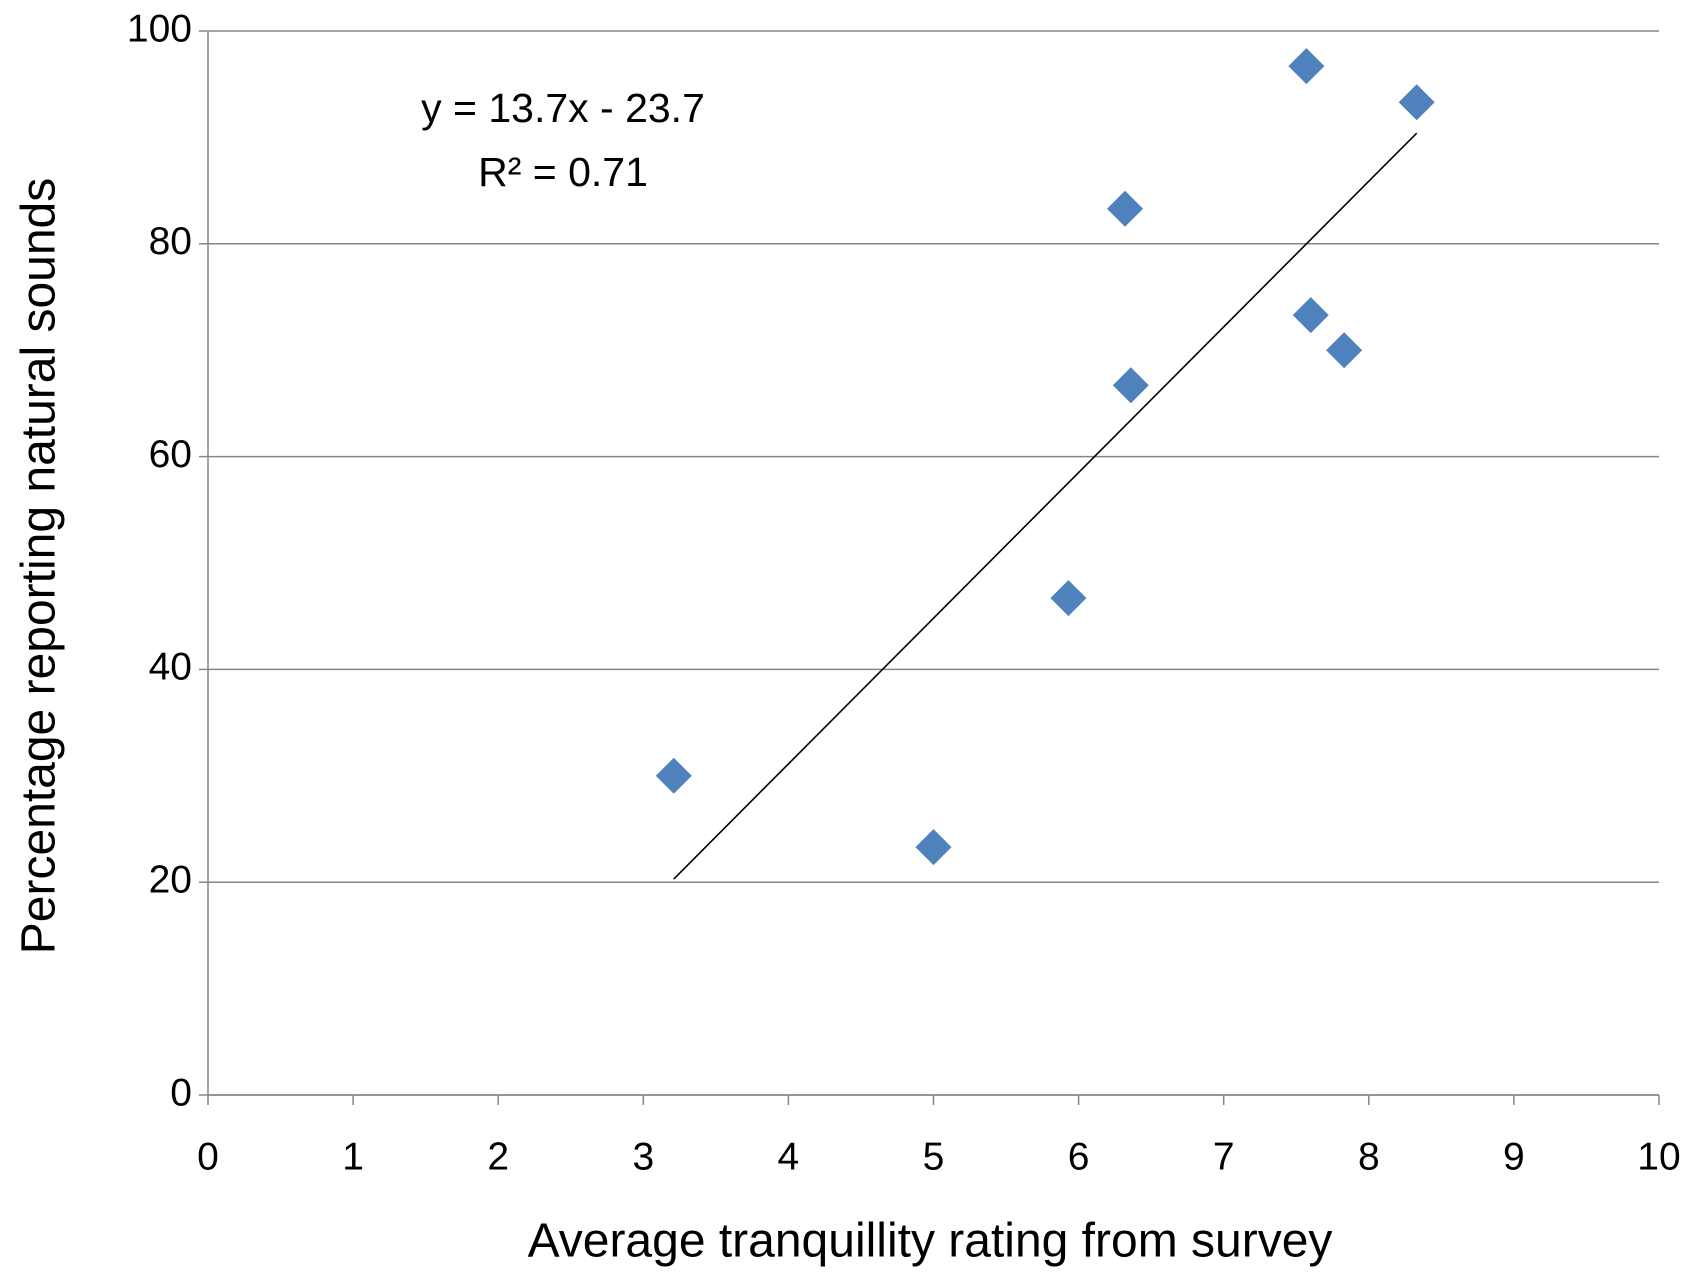 Image resolution: width=1690 pixels, height=1273 pixels. What do you see at coordinates (789, 1156) in the screenshot?
I see `x-tick-label: 4` at bounding box center [789, 1156].